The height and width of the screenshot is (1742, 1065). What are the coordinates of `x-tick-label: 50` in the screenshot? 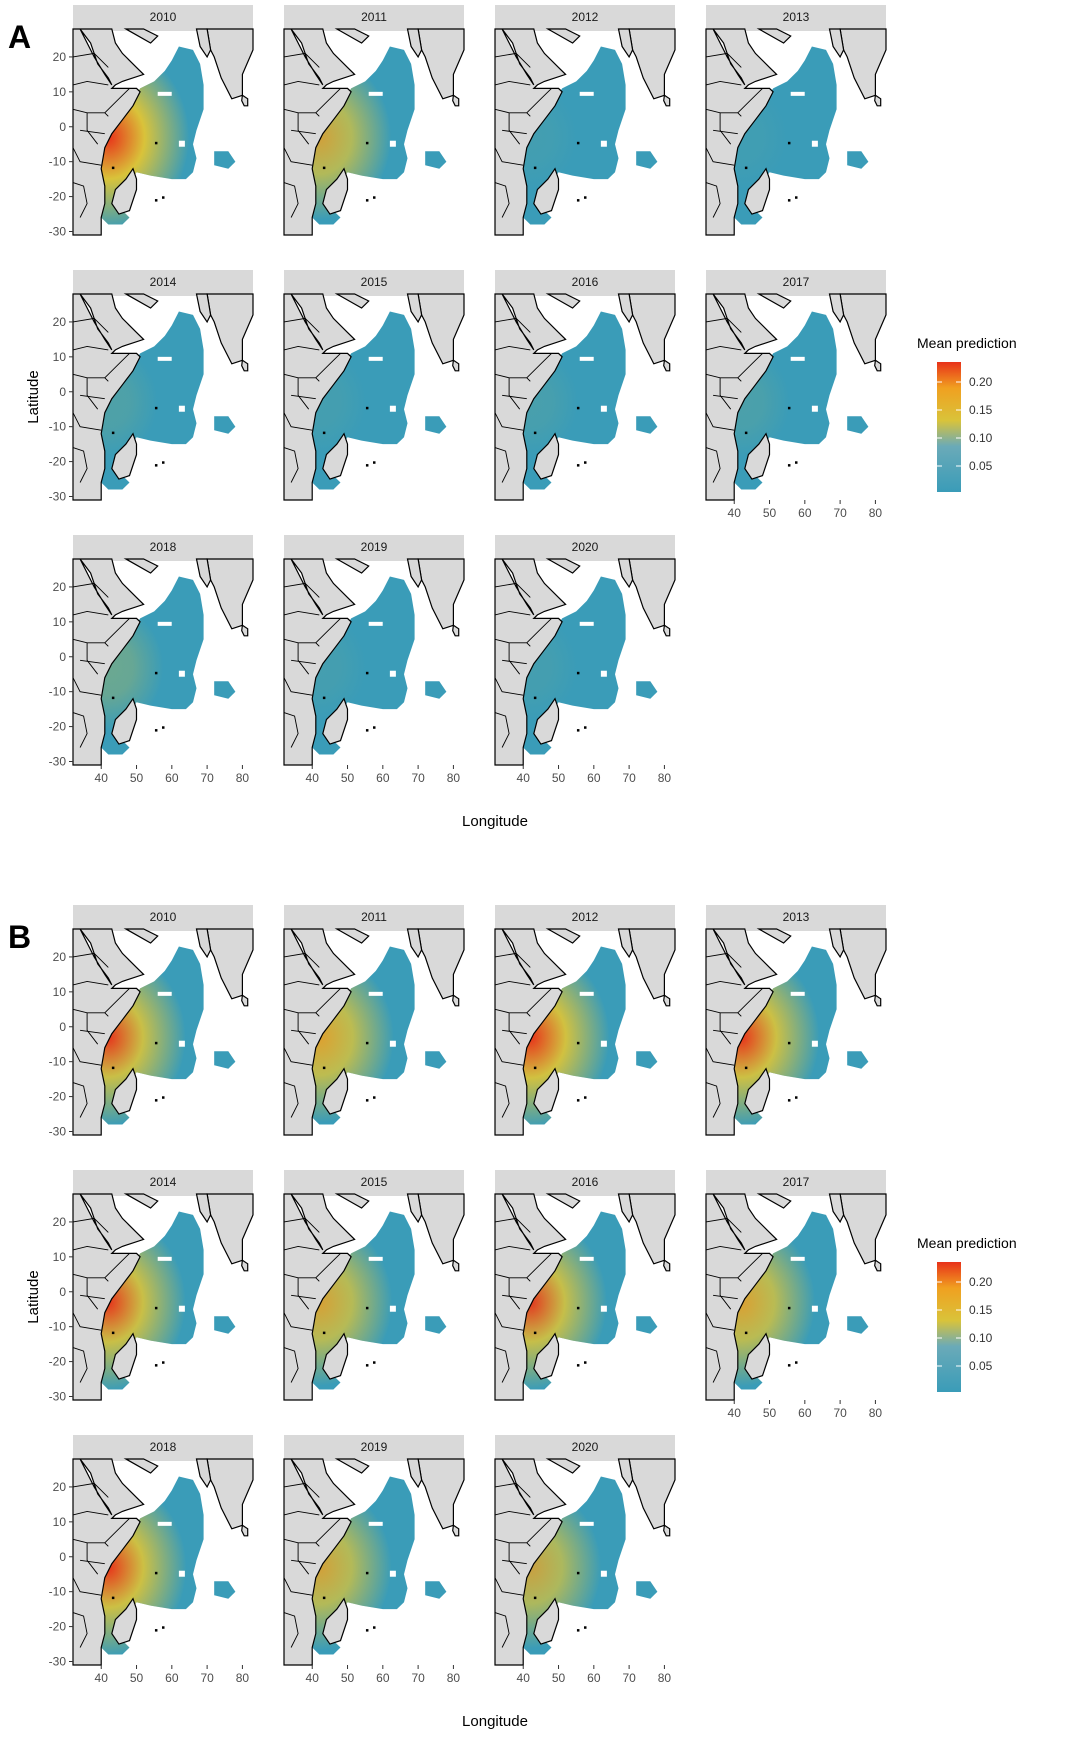 It's located at (559, 1678).